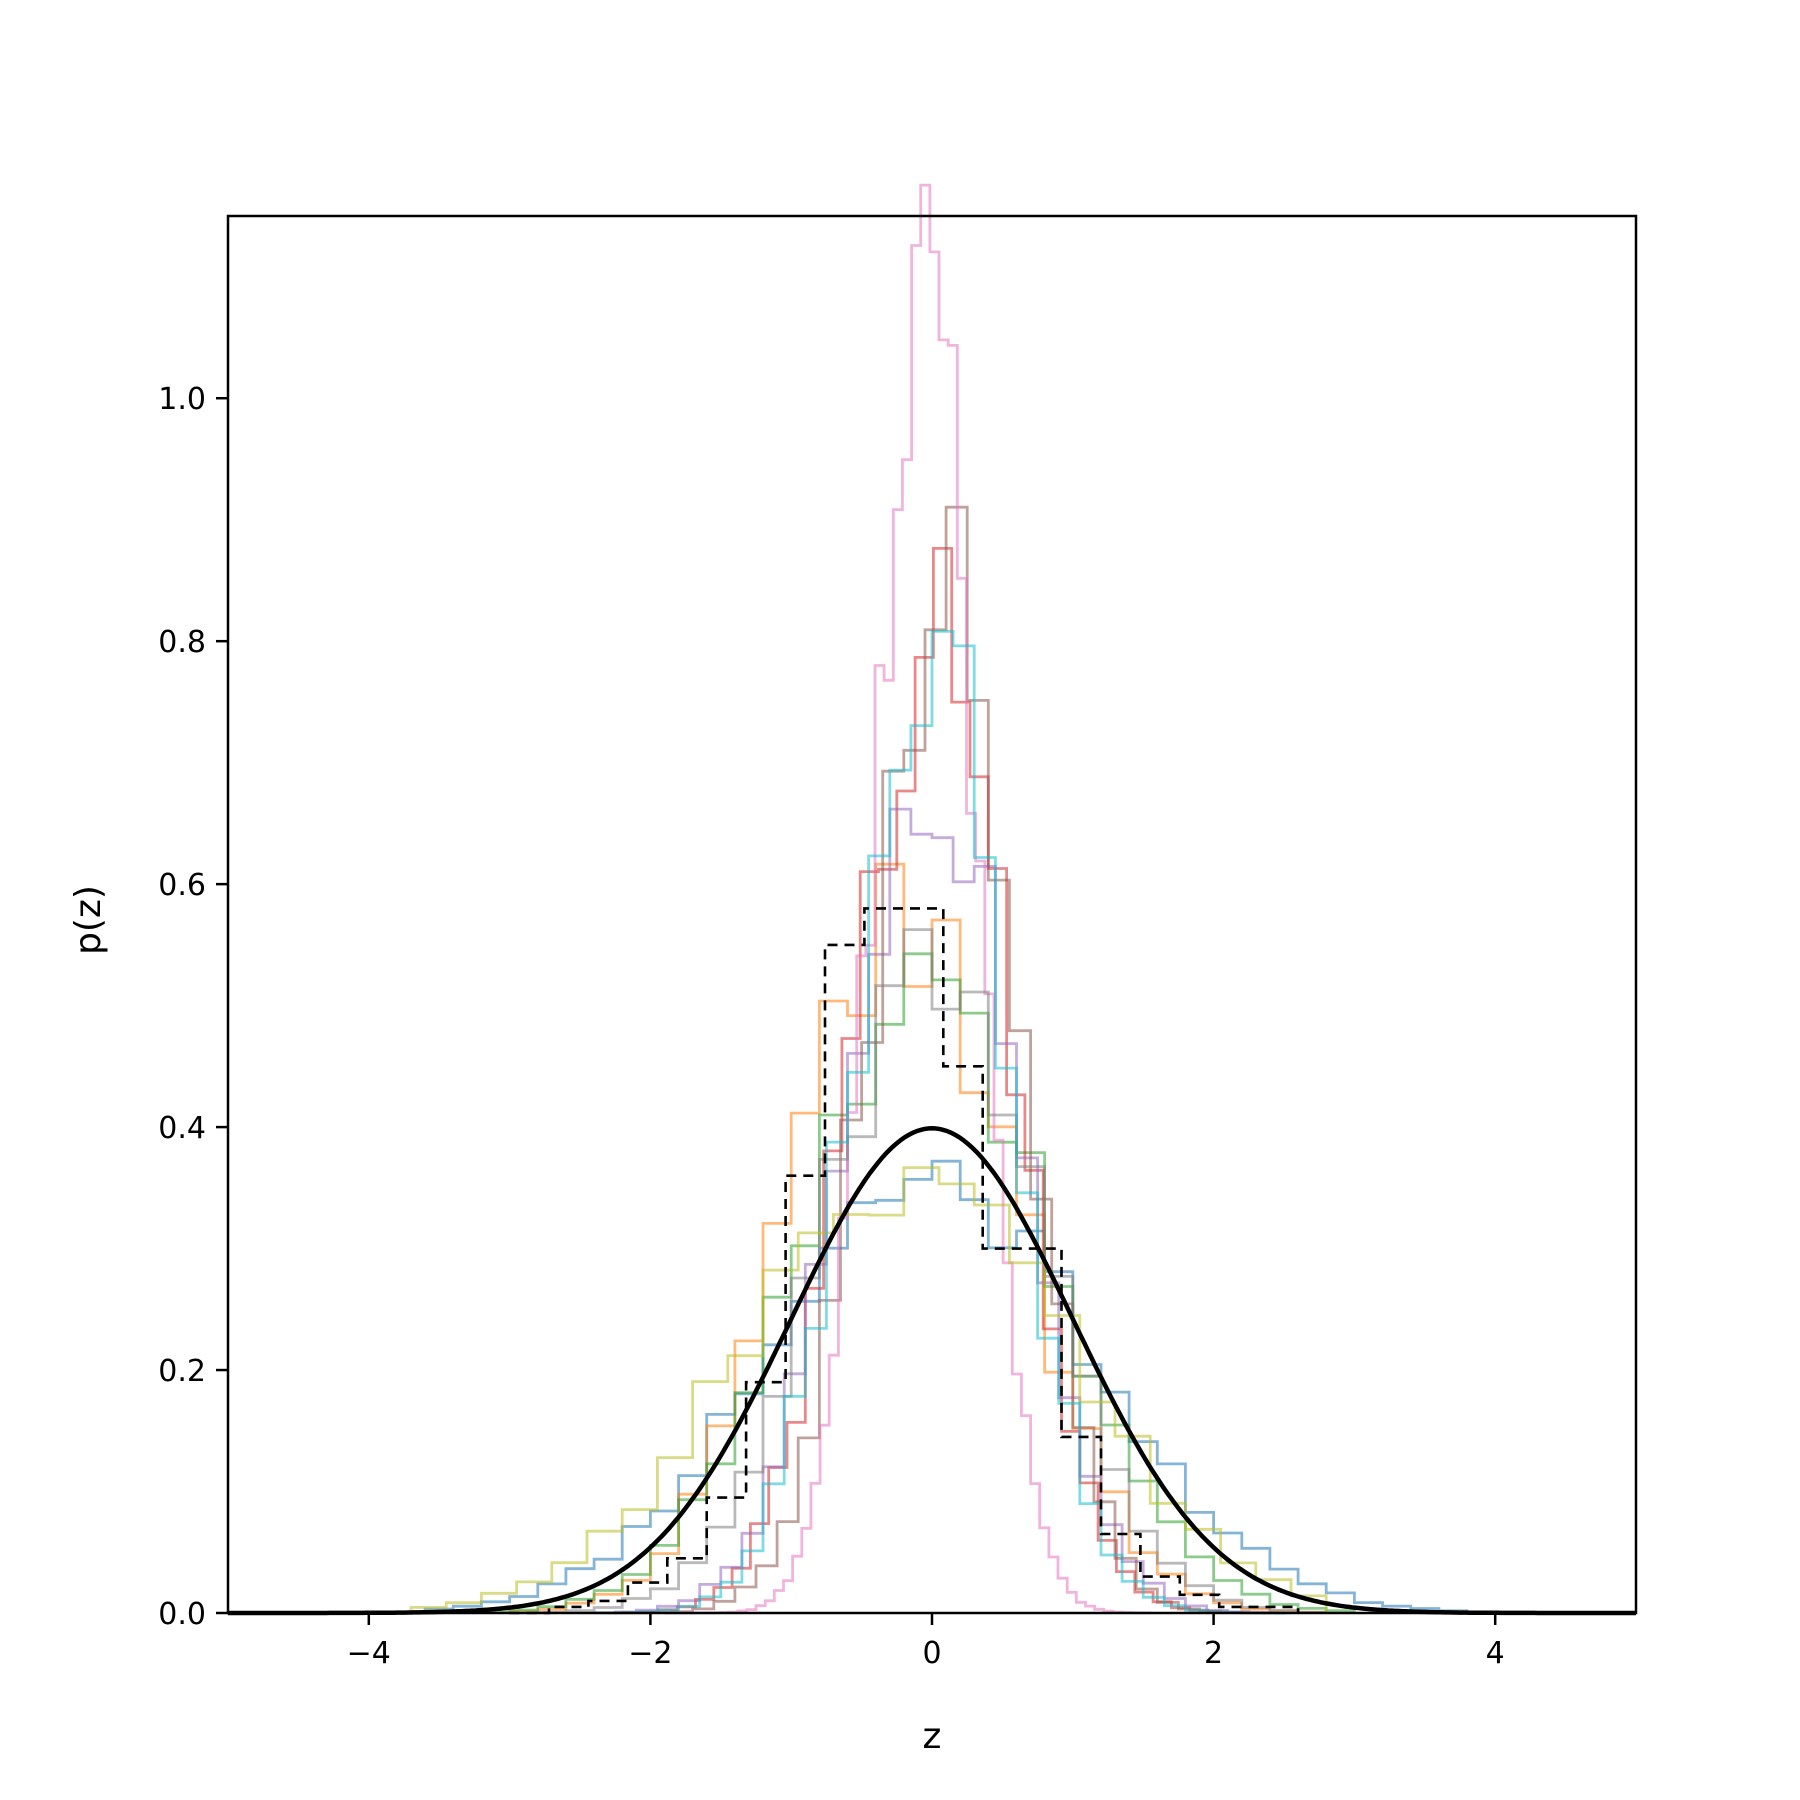 This screenshot has width=1800, height=1800. Describe the element at coordinates (182, 1614) in the screenshot. I see `y-tick-label: 0.0` at that location.